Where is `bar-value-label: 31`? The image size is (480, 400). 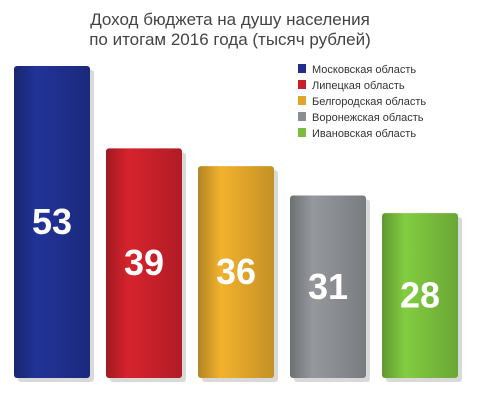 bar-value-label: 31 is located at coordinates (328, 286).